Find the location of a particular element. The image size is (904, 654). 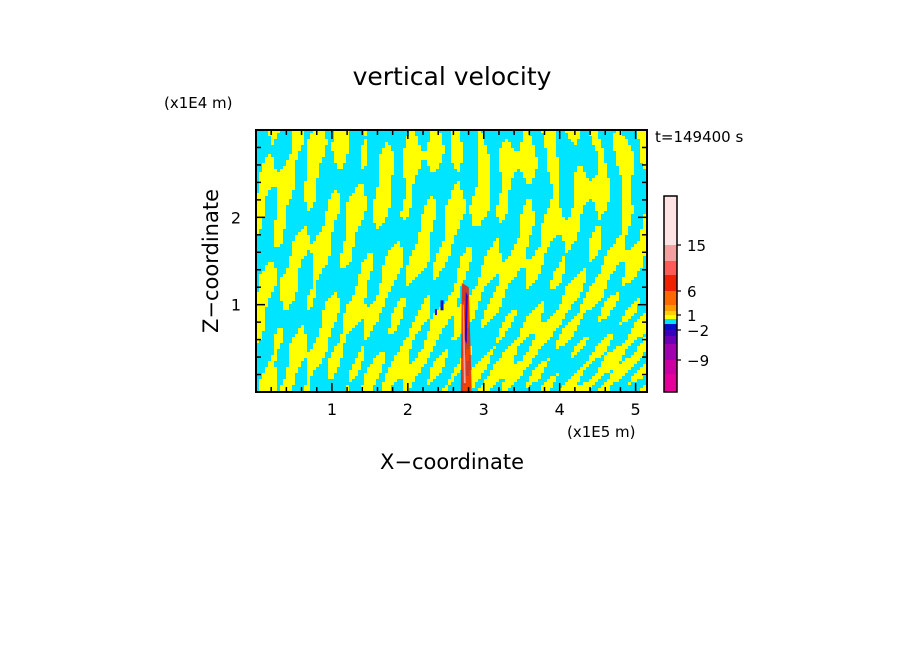

downdraft-core-blue is located at coordinates (466, 317).